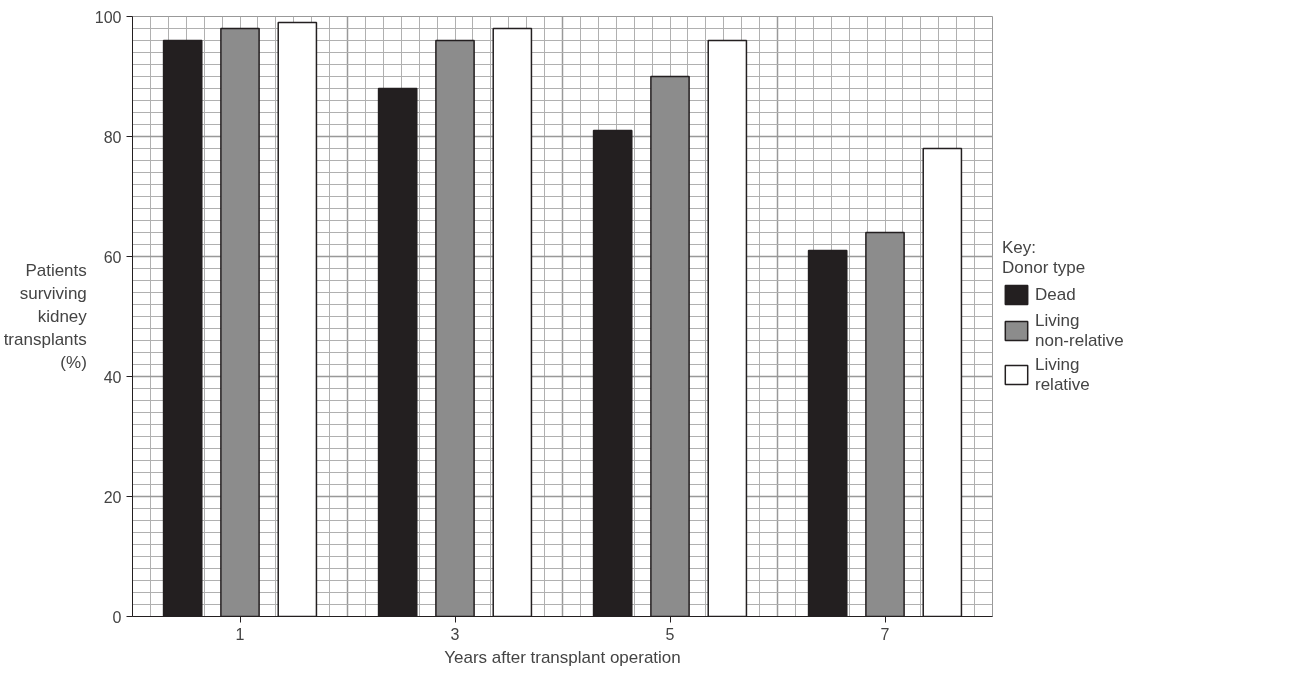 Image resolution: width=1304 pixels, height=688 pixels. Describe the element at coordinates (112, 377) in the screenshot. I see `y-tick-label: 40` at that location.